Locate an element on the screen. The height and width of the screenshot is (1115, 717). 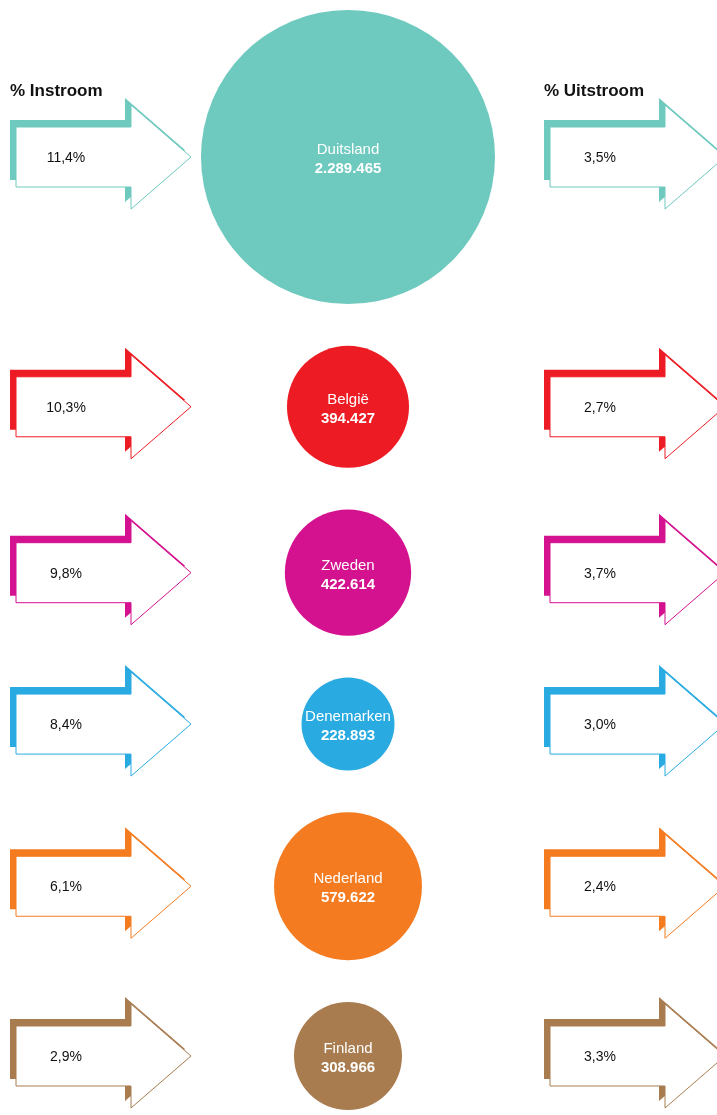
data-label: 422.614 is located at coordinates (348, 583).